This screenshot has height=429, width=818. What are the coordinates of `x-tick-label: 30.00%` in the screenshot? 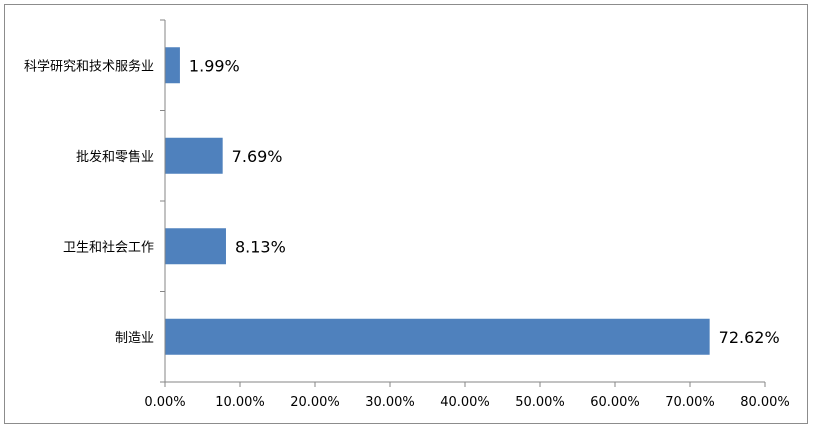 It's located at (390, 402).